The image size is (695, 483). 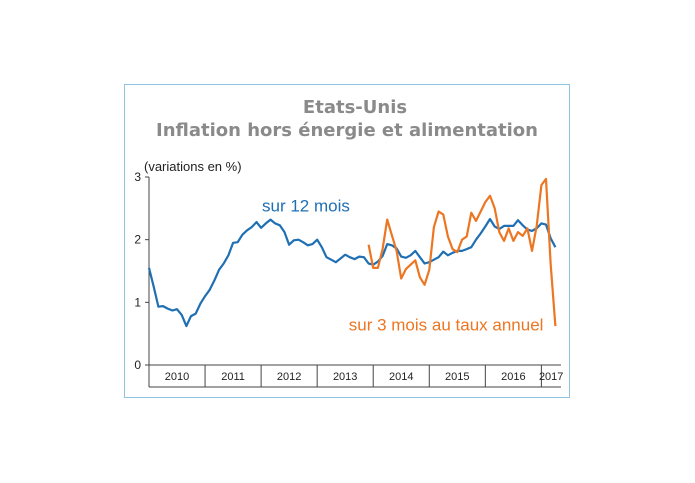 I want to click on x-tick-label: 2013, so click(x=345, y=377).